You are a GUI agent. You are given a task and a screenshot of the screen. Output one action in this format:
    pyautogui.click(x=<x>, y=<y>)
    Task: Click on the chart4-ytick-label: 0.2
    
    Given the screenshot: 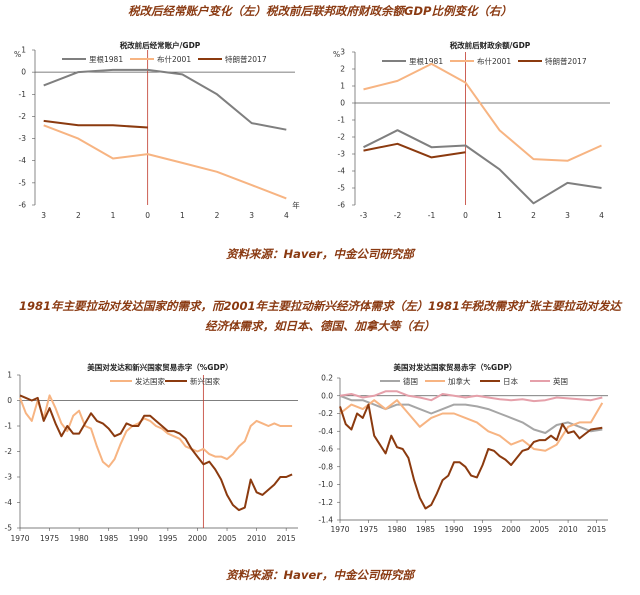 What is the action you would take?
    pyautogui.click(x=327, y=378)
    